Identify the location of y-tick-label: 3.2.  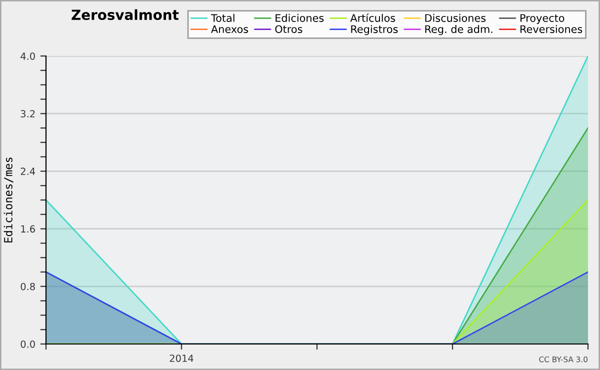
(27, 114).